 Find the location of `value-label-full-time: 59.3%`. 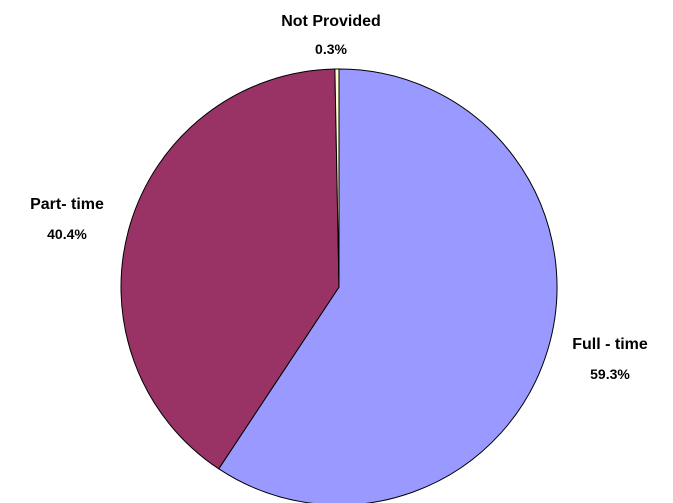

value-label-full-time: 59.3% is located at coordinates (610, 374).